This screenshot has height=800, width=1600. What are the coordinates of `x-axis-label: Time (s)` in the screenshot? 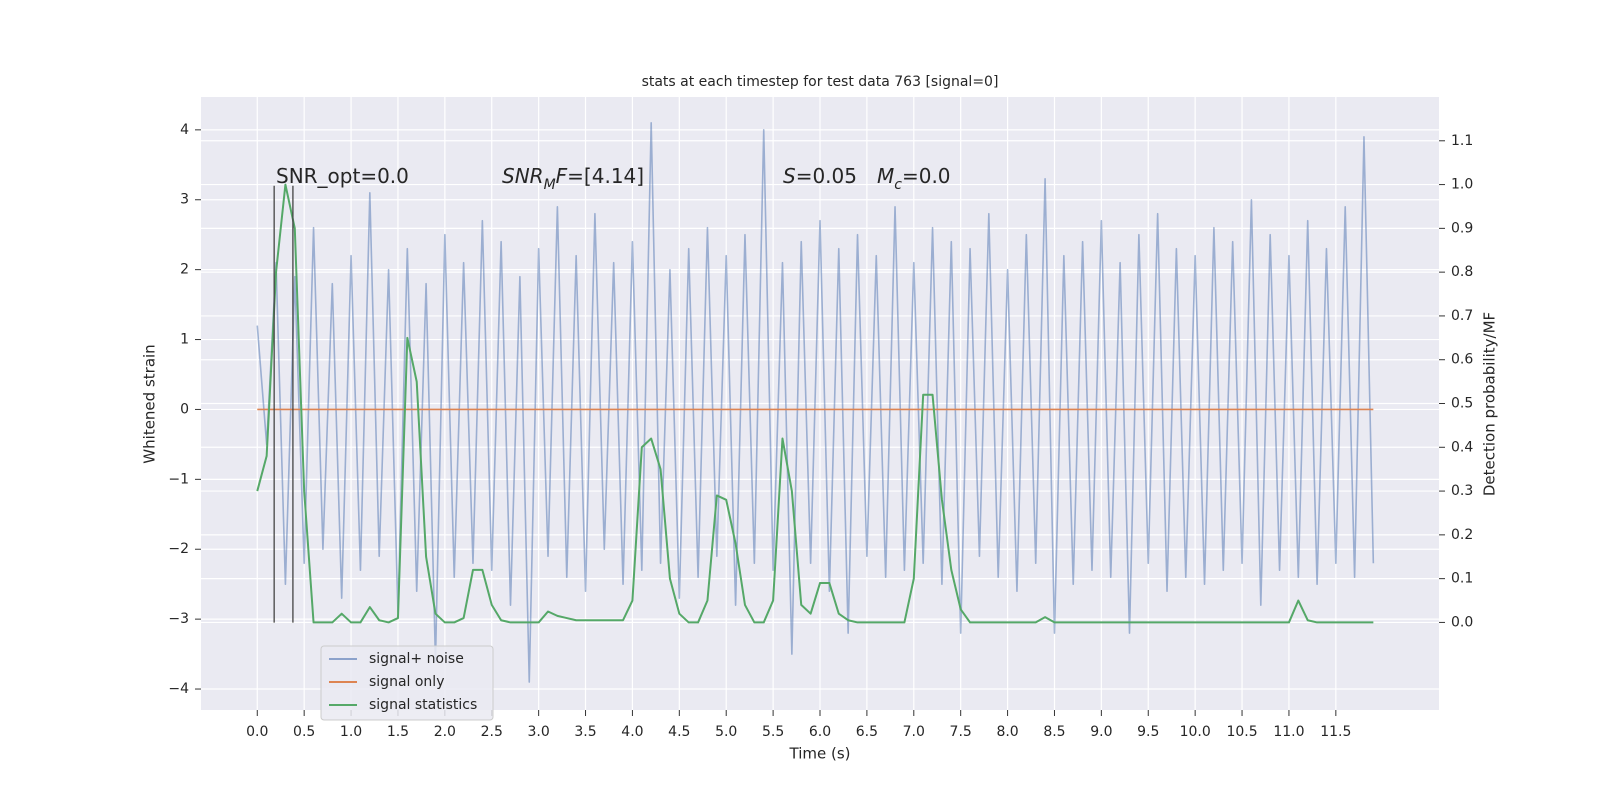 It's located at (820, 754).